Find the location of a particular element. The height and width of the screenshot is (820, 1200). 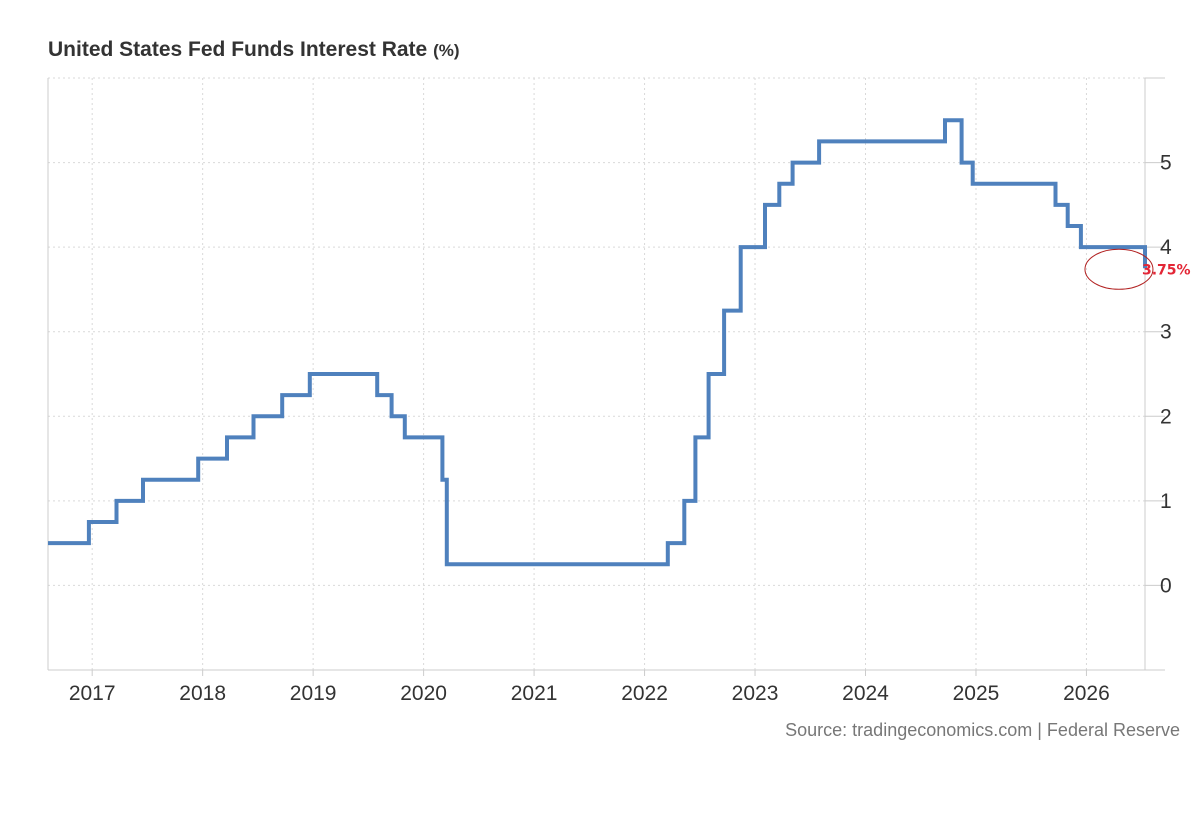

x-tick-label: 2017 is located at coordinates (92, 693).